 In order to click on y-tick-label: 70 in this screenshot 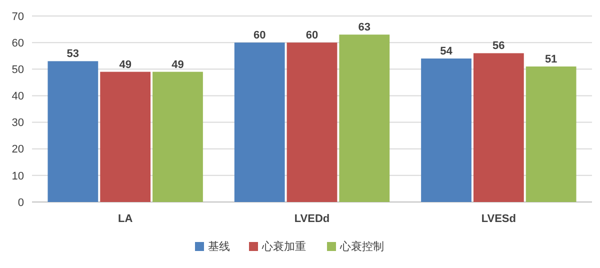, I will do `click(18, 16)`.